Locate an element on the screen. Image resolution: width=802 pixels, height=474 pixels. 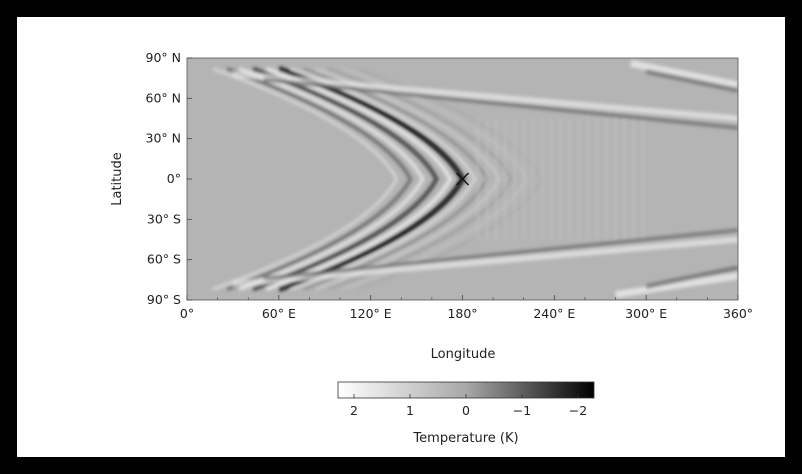
y-tick-label: 30° N is located at coordinates (163, 138).